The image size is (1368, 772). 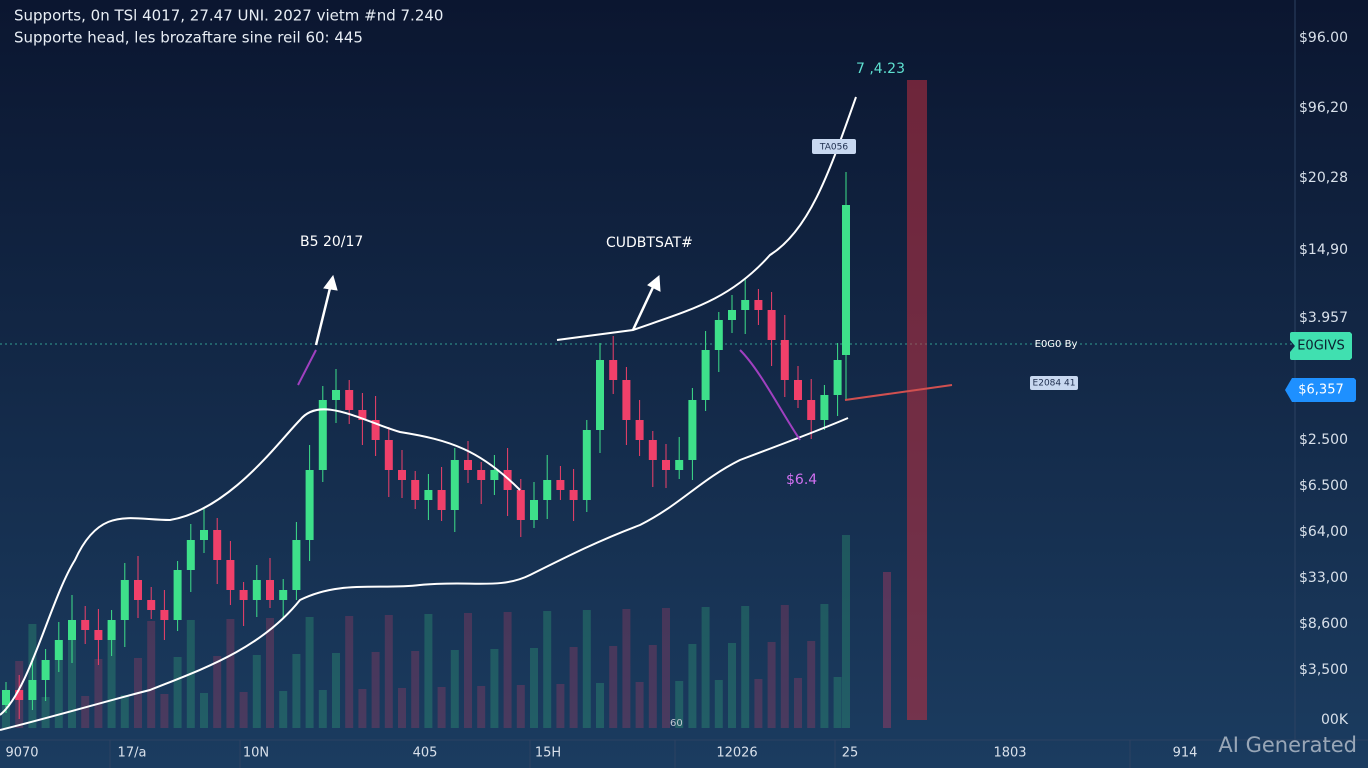 I want to click on time-label: 12026, so click(x=736, y=753).